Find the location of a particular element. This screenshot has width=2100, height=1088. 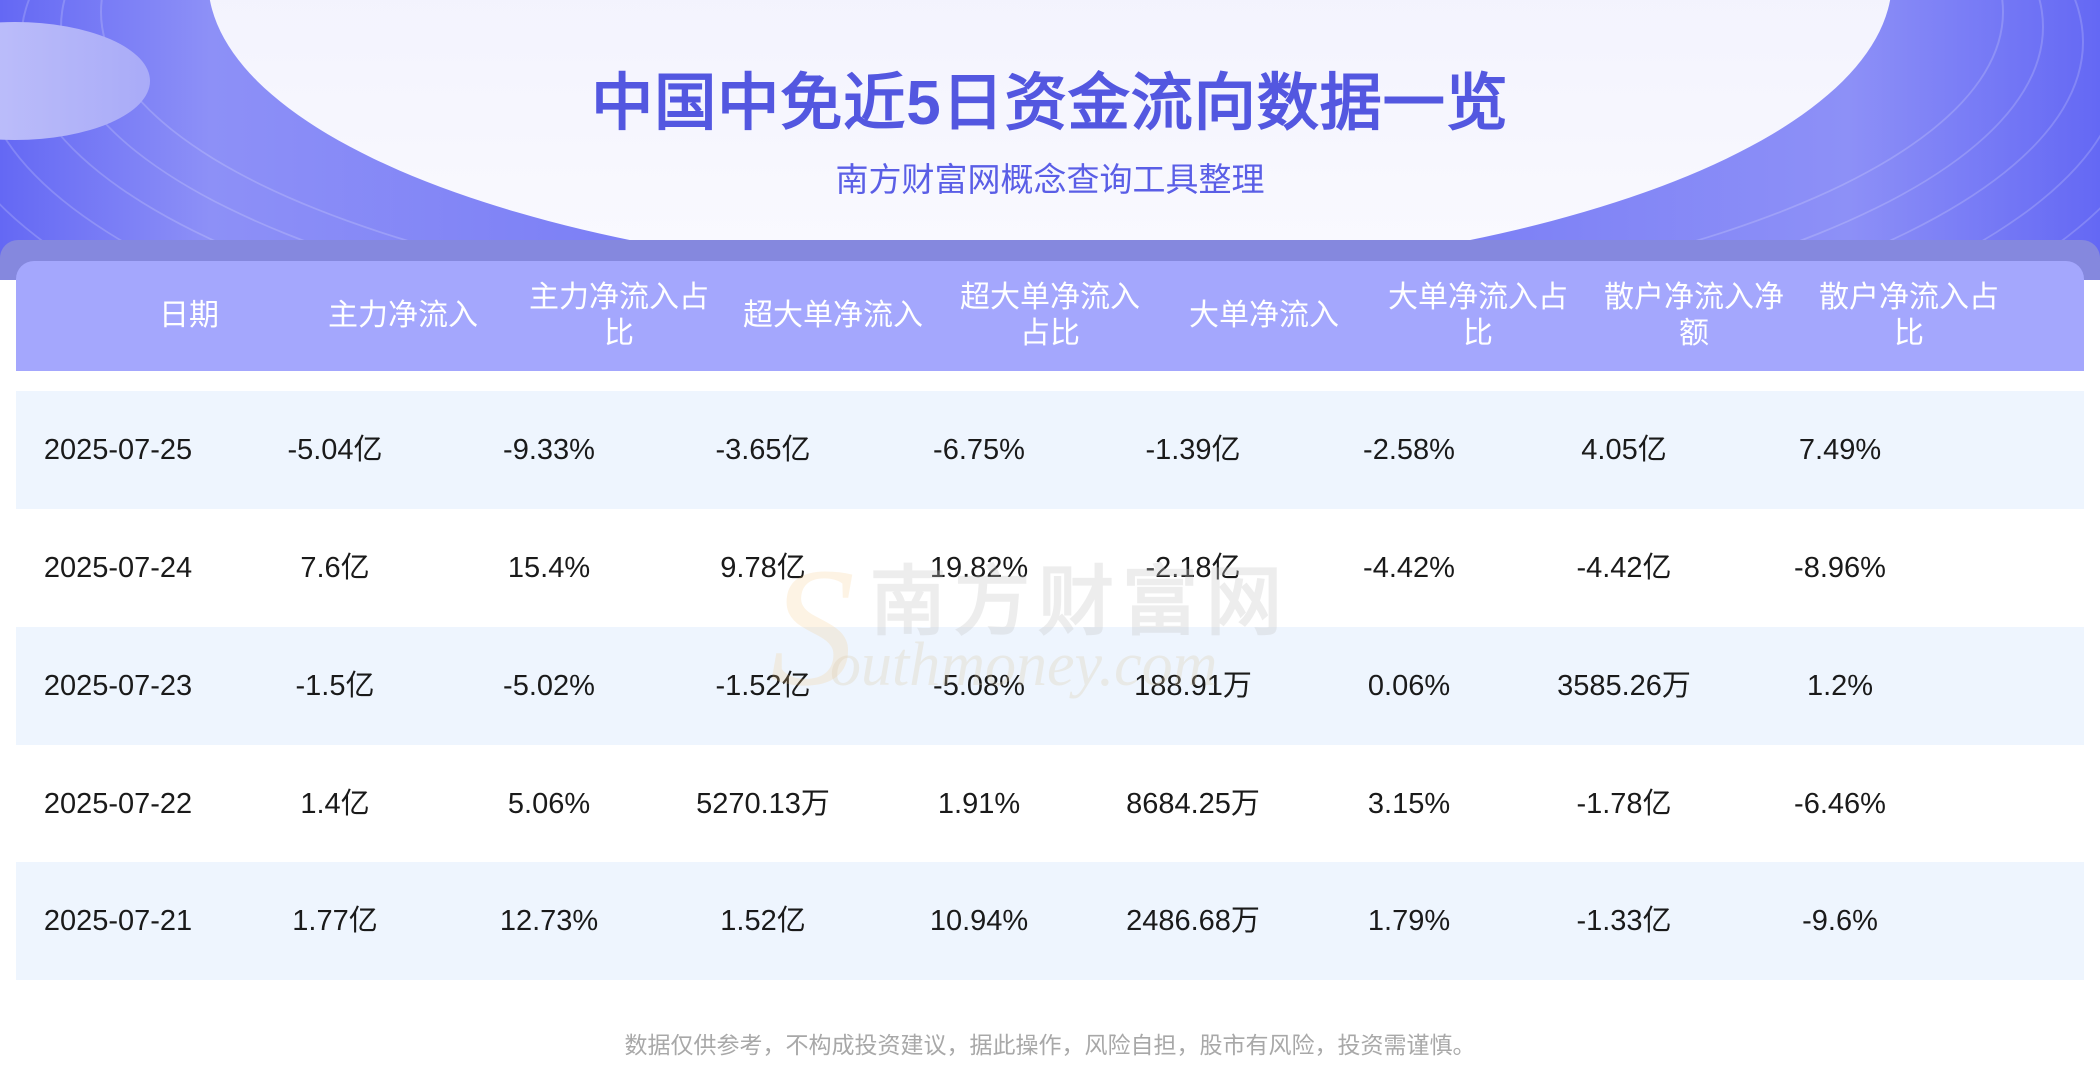

table-cell: -5.08% is located at coordinates (979, 686).